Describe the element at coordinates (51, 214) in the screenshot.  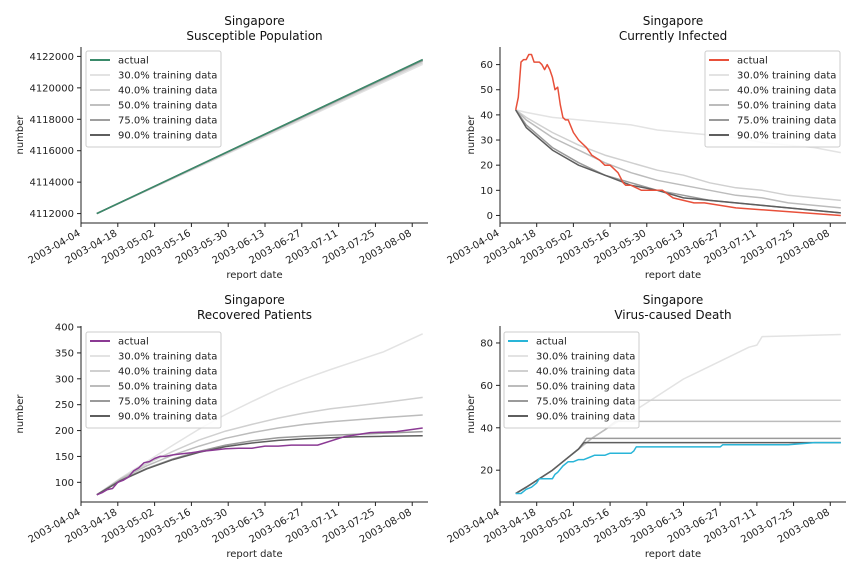
I see `y-tick-label: 4112000` at that location.